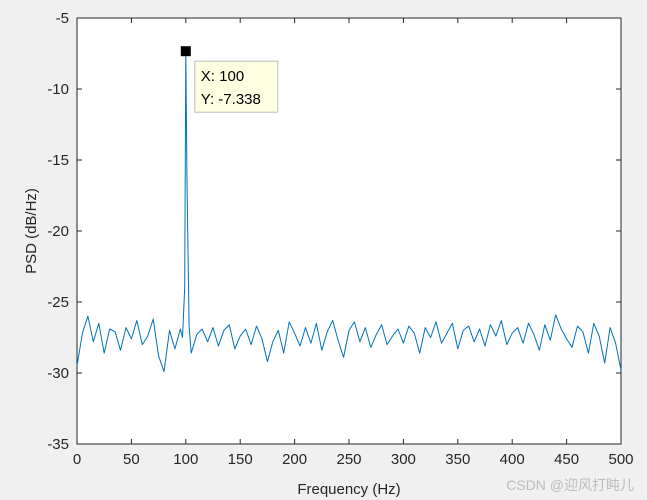  What do you see at coordinates (570, 485) in the screenshot?
I see `watermark: CSDN @迎风打盹儿` at bounding box center [570, 485].